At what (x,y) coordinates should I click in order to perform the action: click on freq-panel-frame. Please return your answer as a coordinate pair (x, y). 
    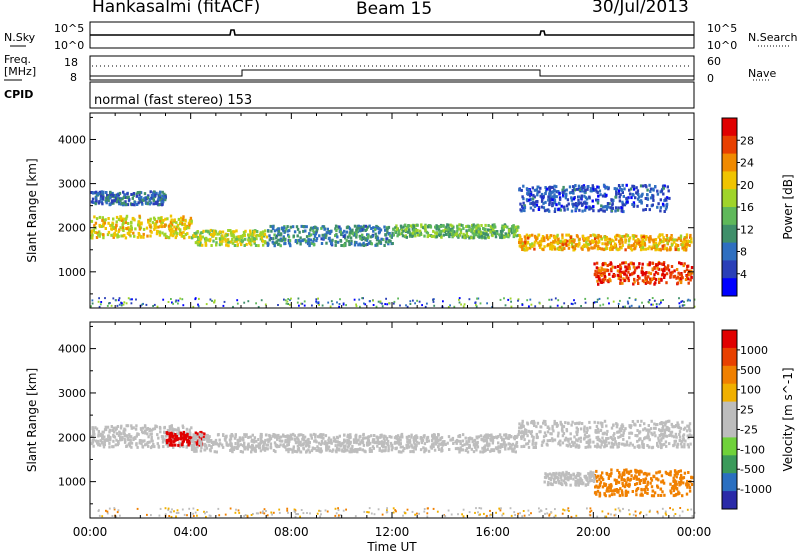
    Looking at the image, I should click on (392, 68).